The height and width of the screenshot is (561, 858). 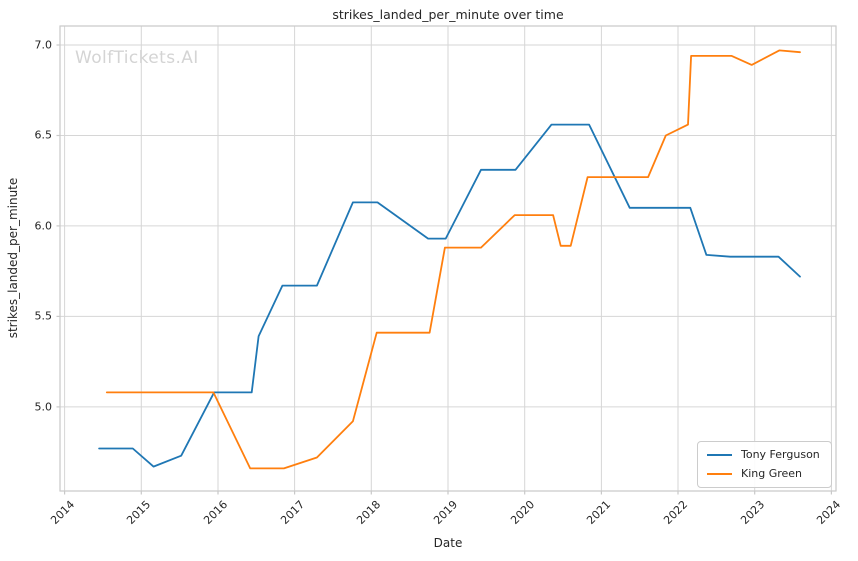 What do you see at coordinates (772, 473) in the screenshot?
I see `legend-label: King Green` at bounding box center [772, 473].